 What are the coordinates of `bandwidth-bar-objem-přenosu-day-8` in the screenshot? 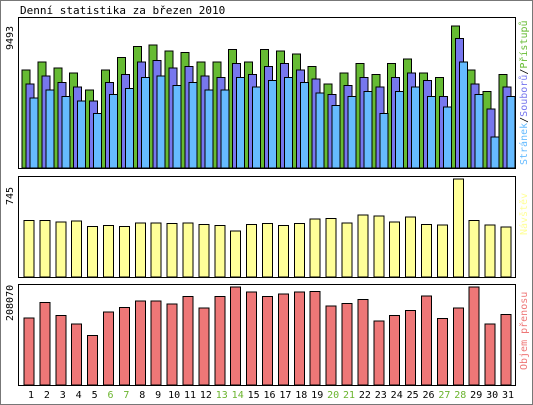 It's located at (140, 343).